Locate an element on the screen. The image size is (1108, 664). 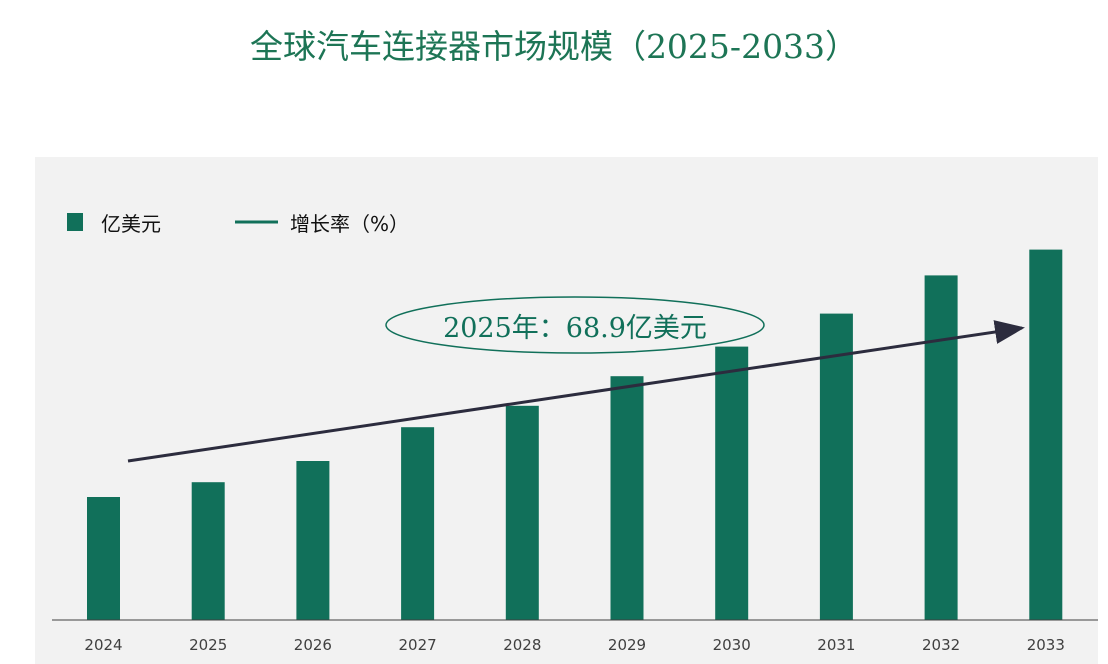
x-tick-label-2030: 2030 is located at coordinates (732, 645).